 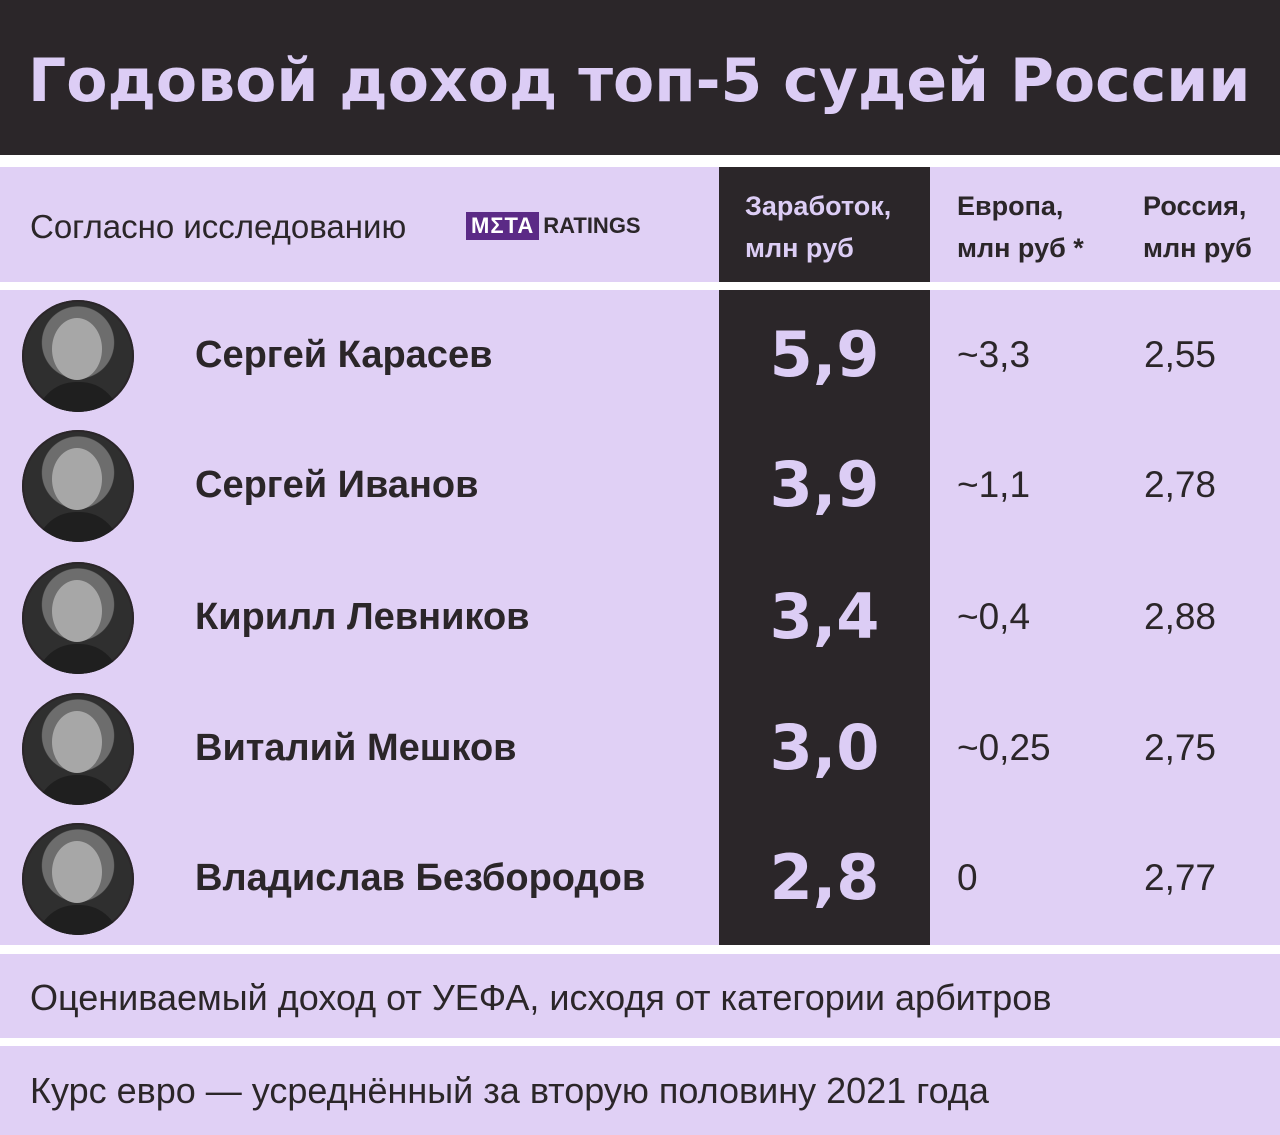 What do you see at coordinates (1180, 354) in the screenshot?
I see `russia-earnings: 2,55` at bounding box center [1180, 354].